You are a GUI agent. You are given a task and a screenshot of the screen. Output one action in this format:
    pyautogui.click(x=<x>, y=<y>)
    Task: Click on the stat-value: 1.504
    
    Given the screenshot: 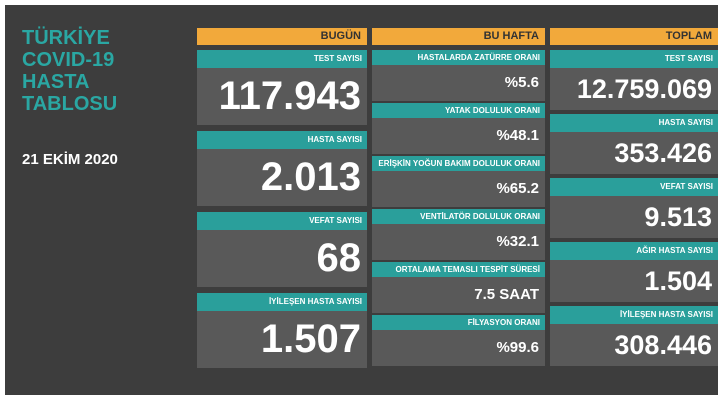 What is the action you would take?
    pyautogui.click(x=634, y=281)
    